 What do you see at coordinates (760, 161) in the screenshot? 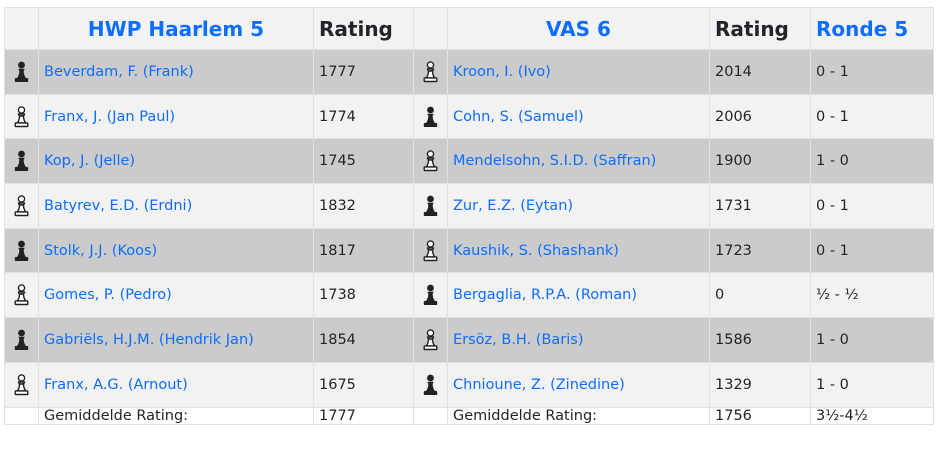
I see `away-player-rating: 1900` at bounding box center [760, 161].